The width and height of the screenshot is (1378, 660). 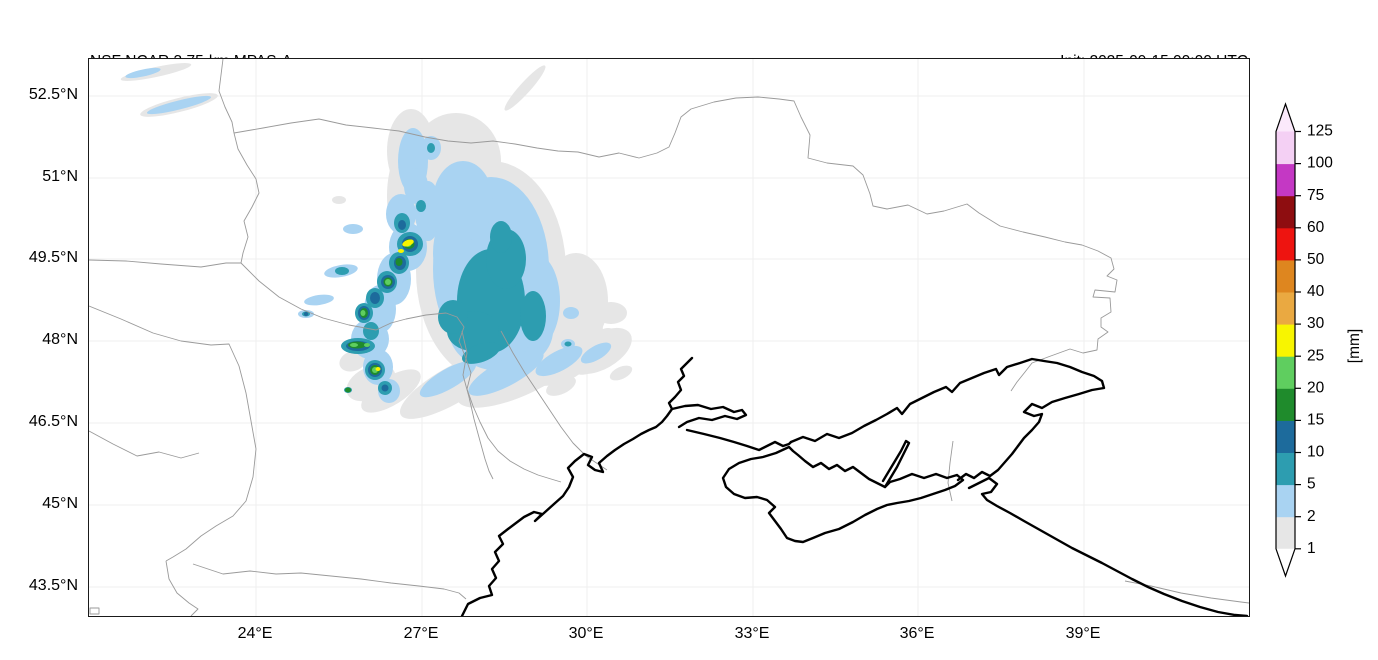 I want to click on colorbar-tick-label: 75, so click(x=1315, y=195).